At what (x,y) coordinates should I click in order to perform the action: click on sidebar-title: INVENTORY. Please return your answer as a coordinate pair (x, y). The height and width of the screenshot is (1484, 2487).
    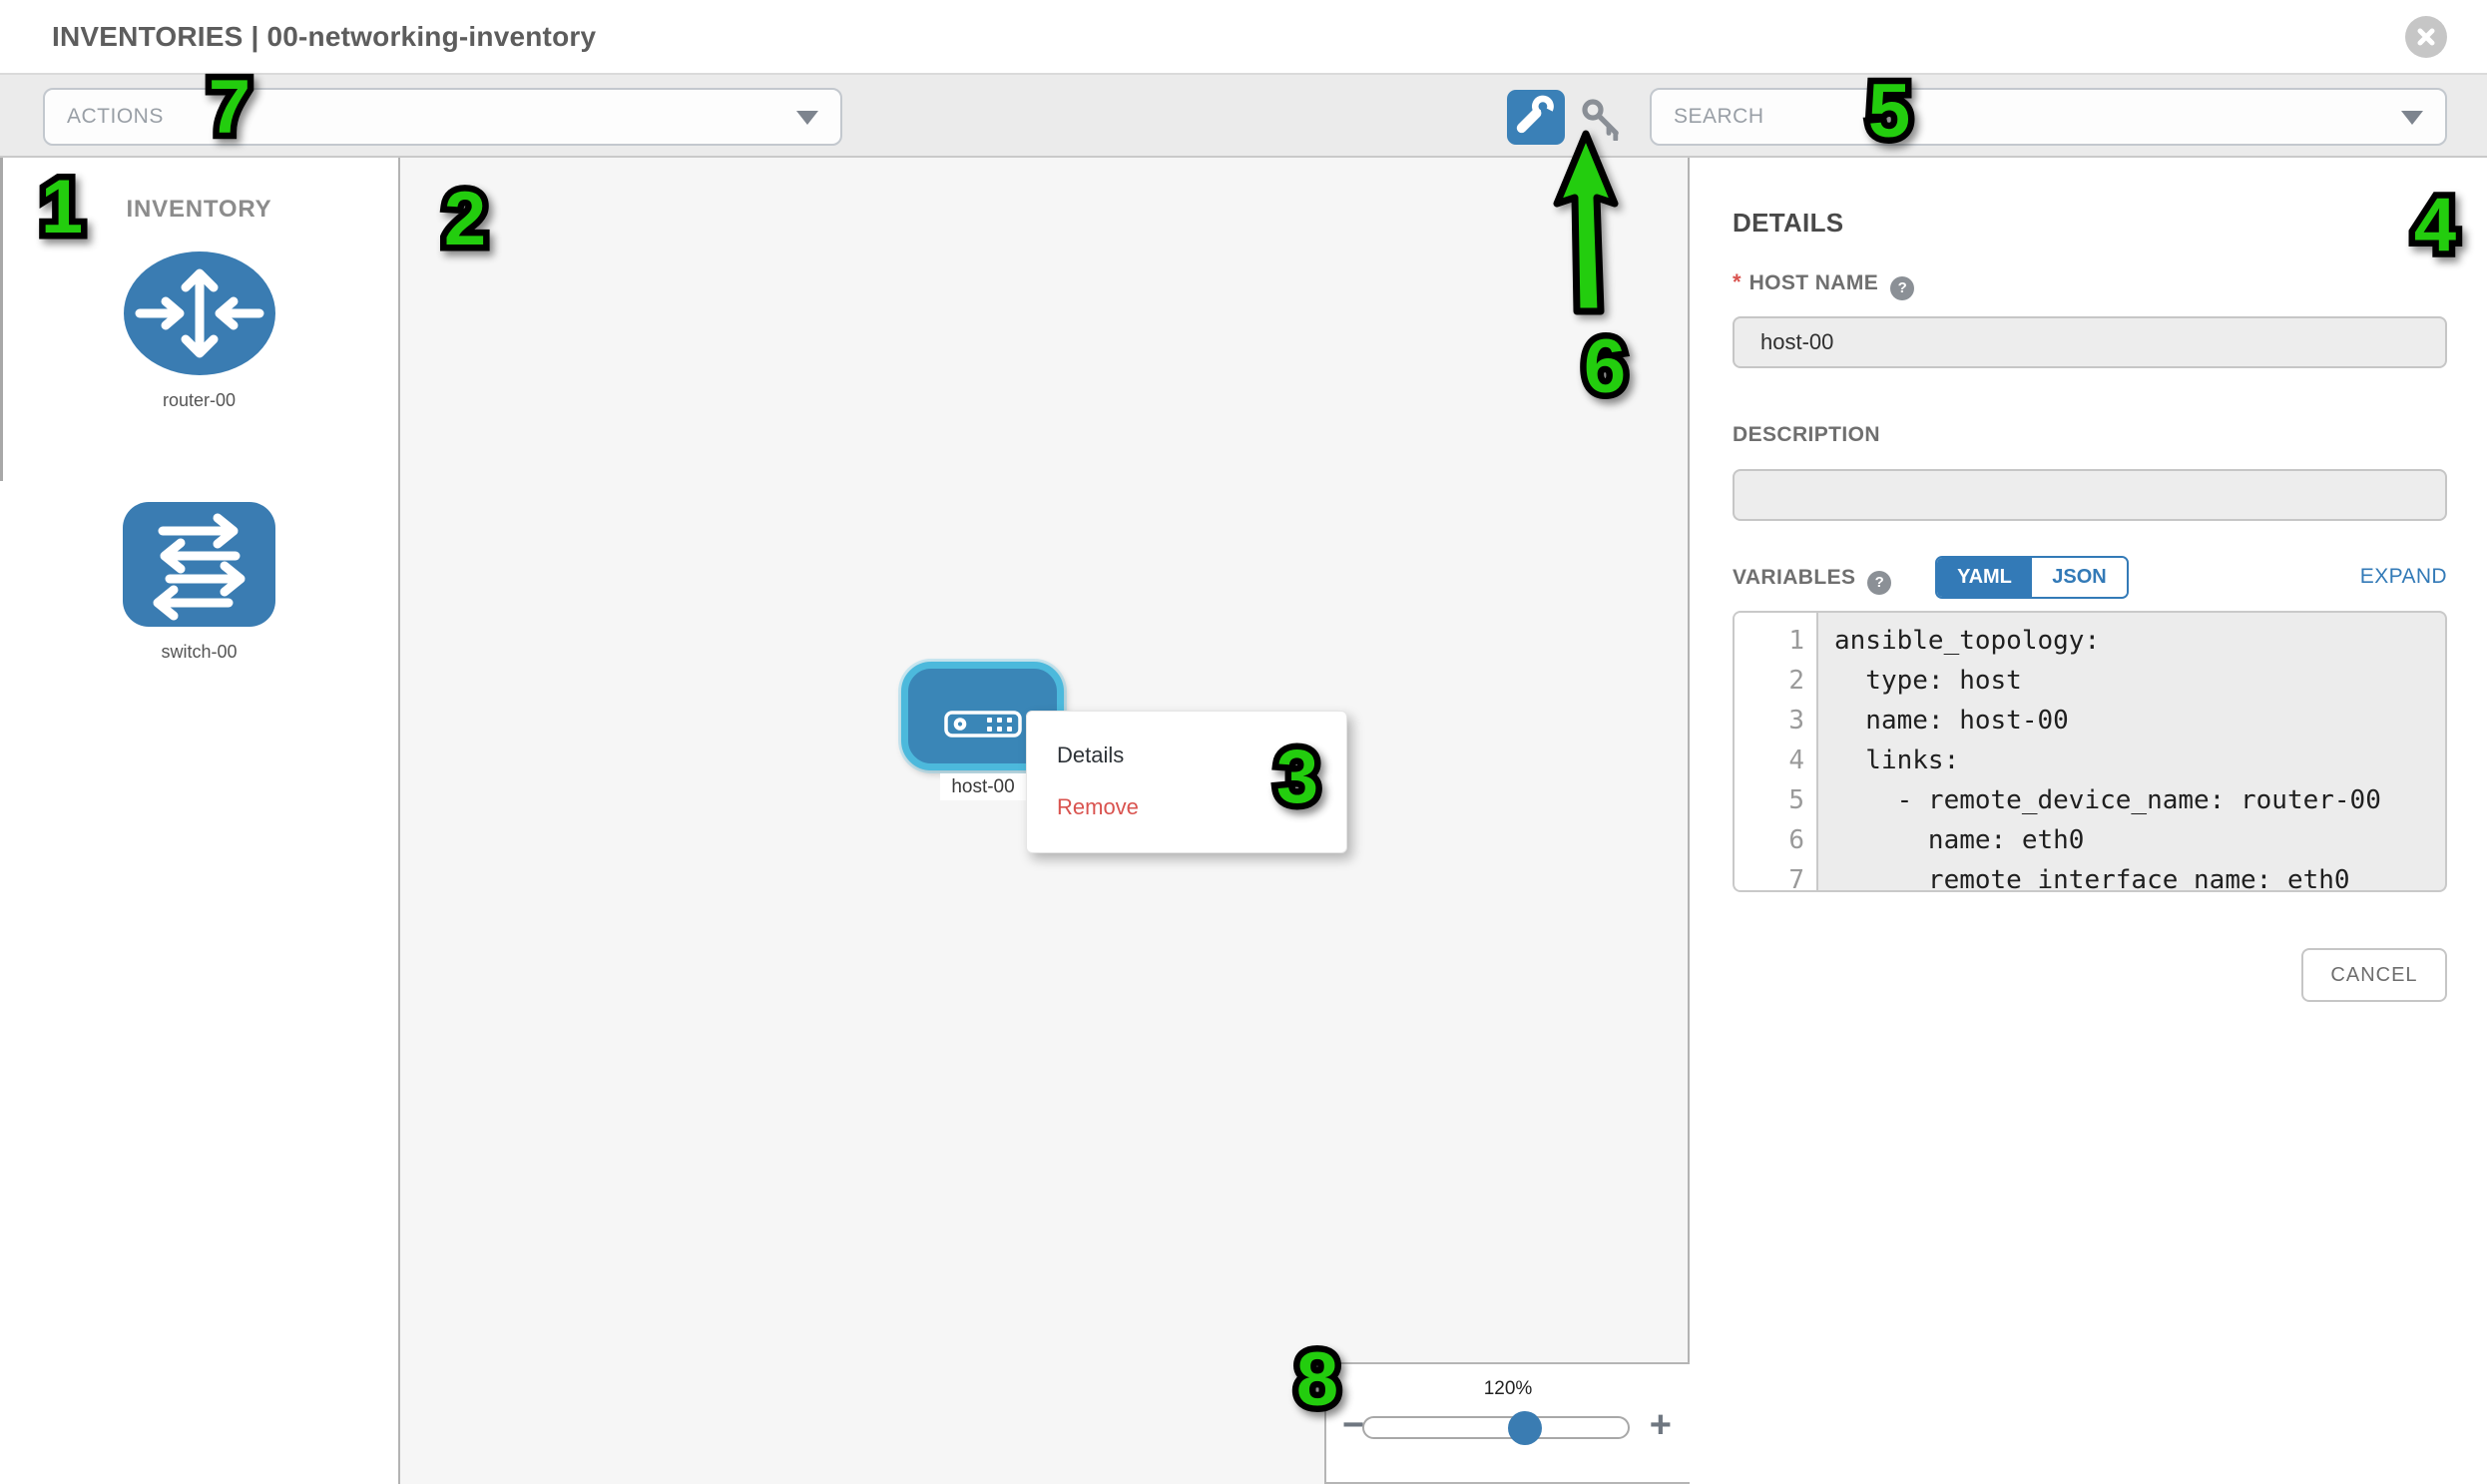
    Looking at the image, I should click on (199, 209).